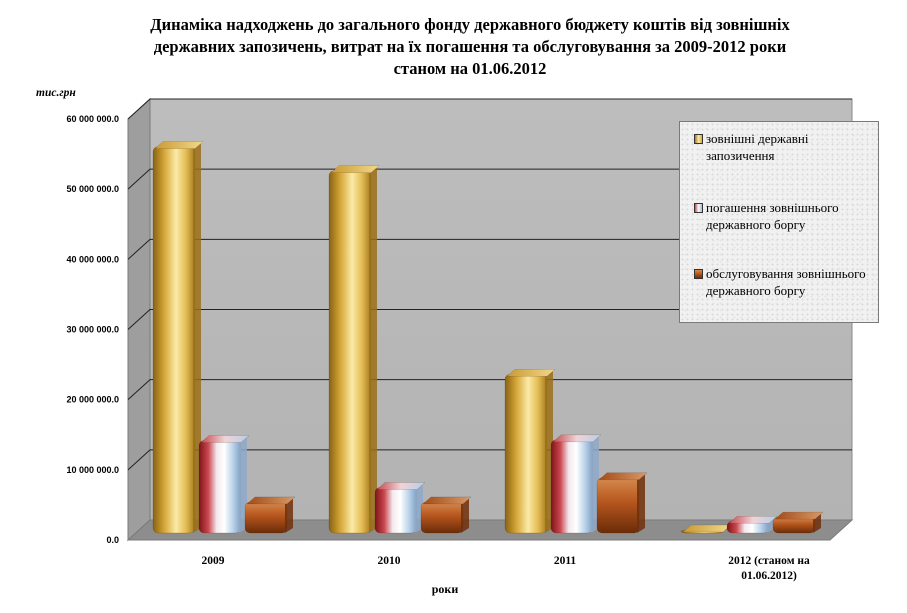 The image size is (907, 613). What do you see at coordinates (213, 561) in the screenshot?
I see `x-tick-label: 2009` at bounding box center [213, 561].